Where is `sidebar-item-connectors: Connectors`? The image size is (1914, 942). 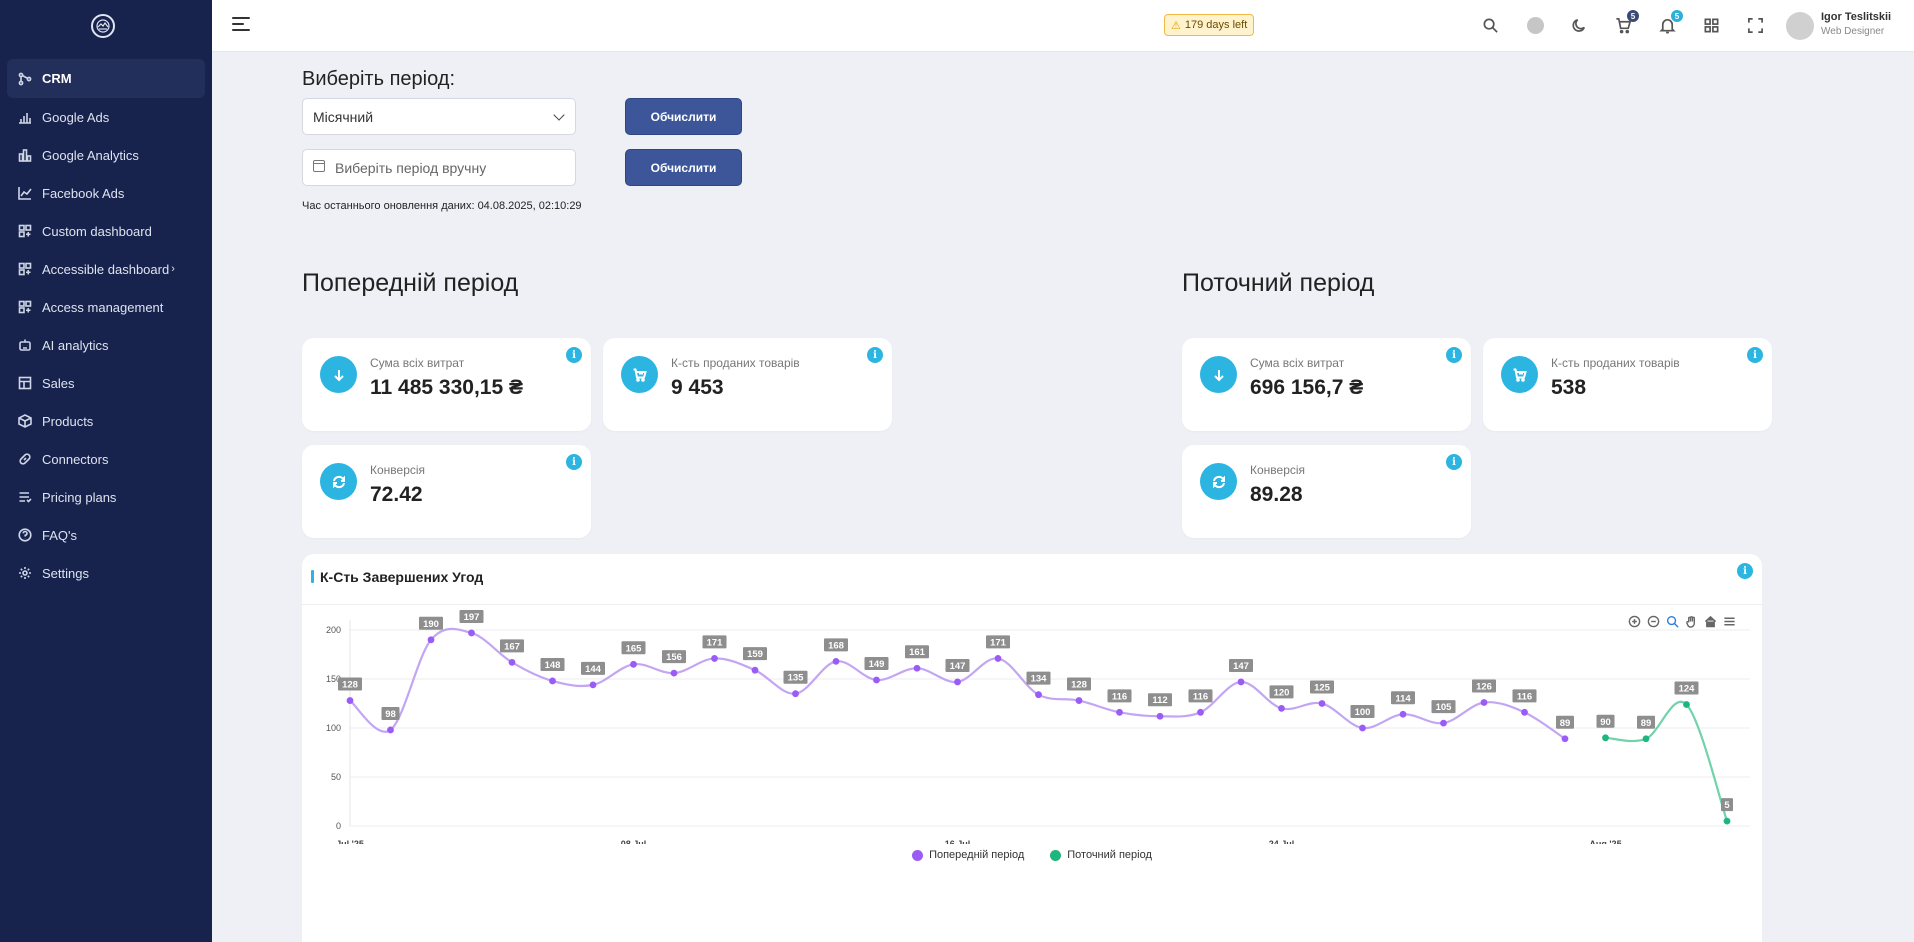 sidebar-item-connectors: Connectors is located at coordinates (106, 459).